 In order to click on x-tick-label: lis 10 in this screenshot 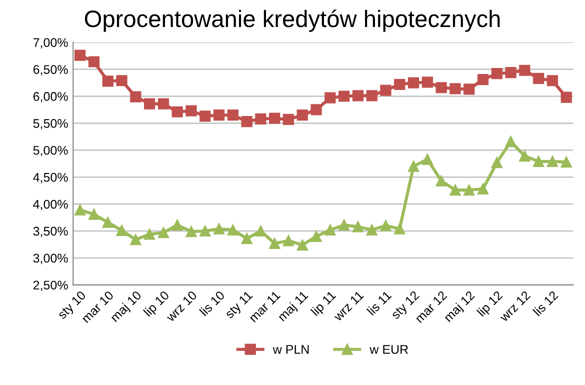, I will do `click(212, 303)`.